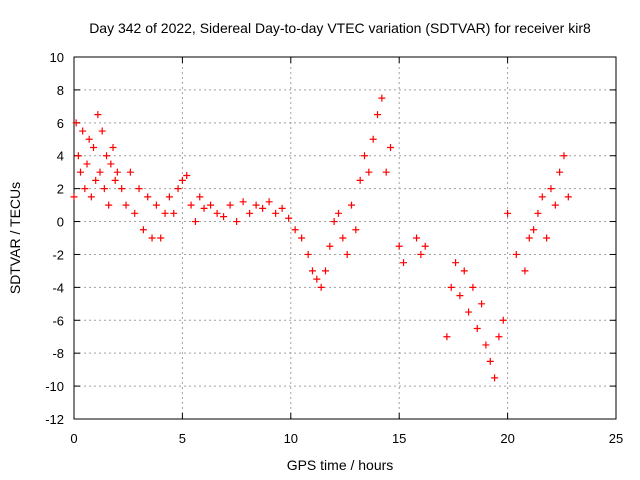  I want to click on y-tick-label: -10, so click(54, 386).